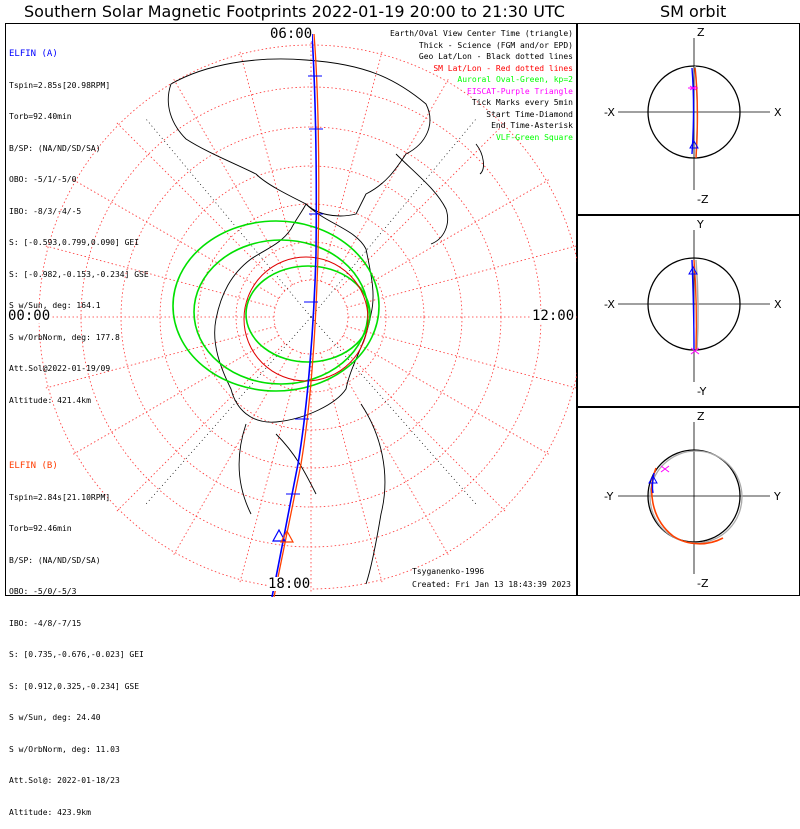 The image size is (800, 829). Describe the element at coordinates (448, 571) in the screenshot. I see `credit-author: Tsyganenko-1996` at that location.